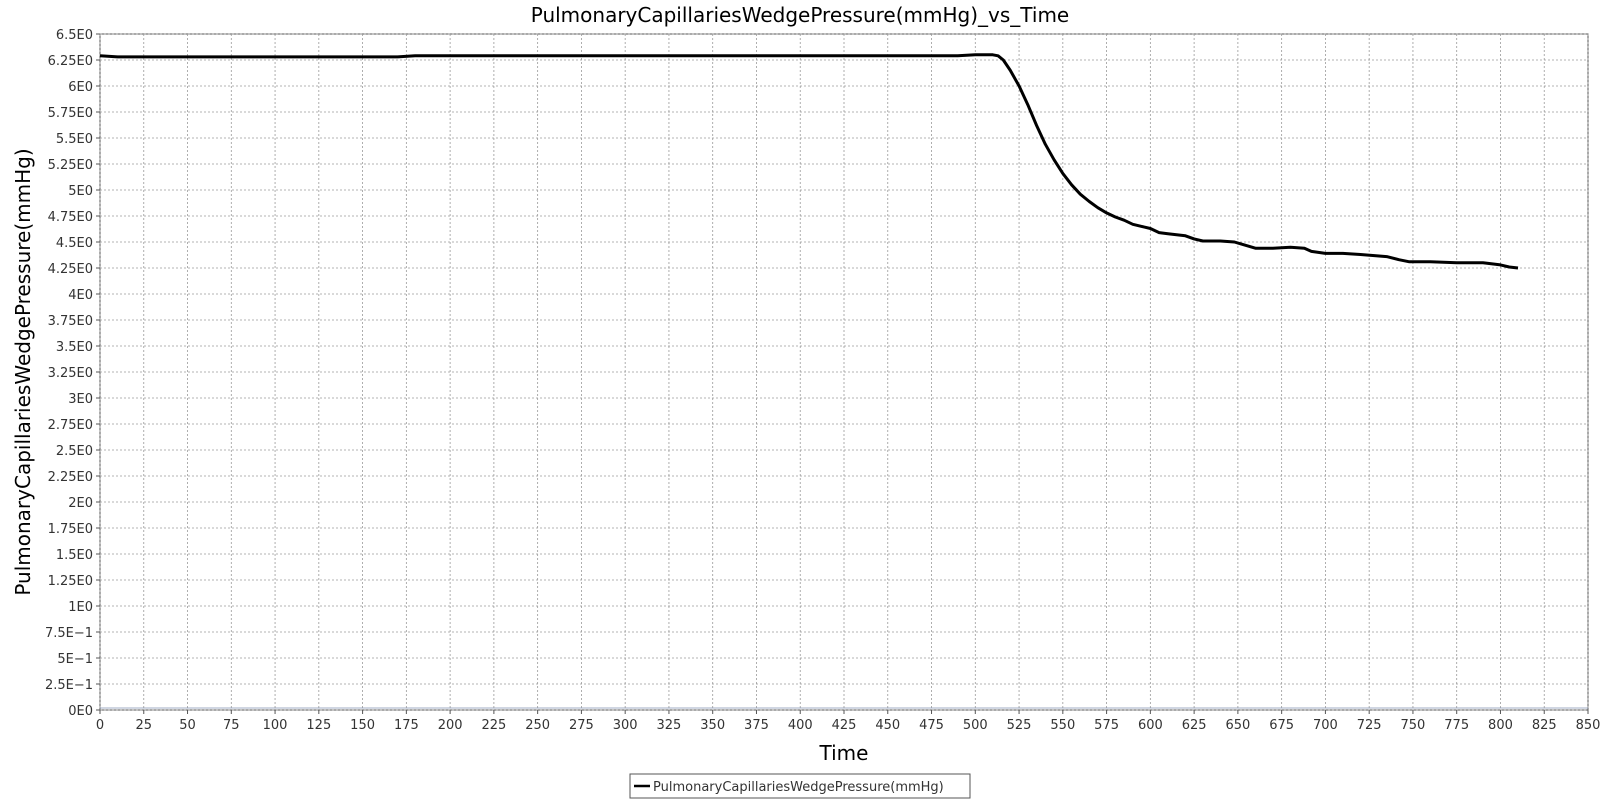 The width and height of the screenshot is (1600, 800). I want to click on y-tick-label: 2.75E0, so click(70, 425).